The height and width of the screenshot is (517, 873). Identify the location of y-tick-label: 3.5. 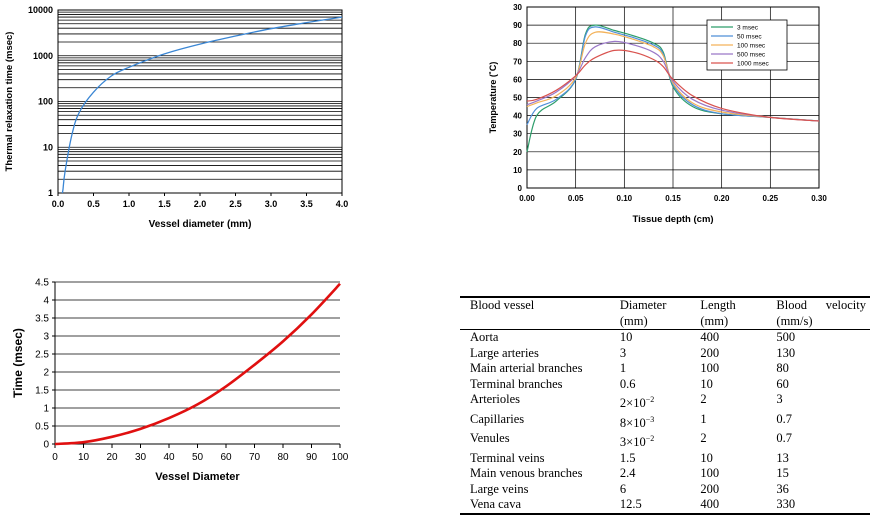
(42, 319).